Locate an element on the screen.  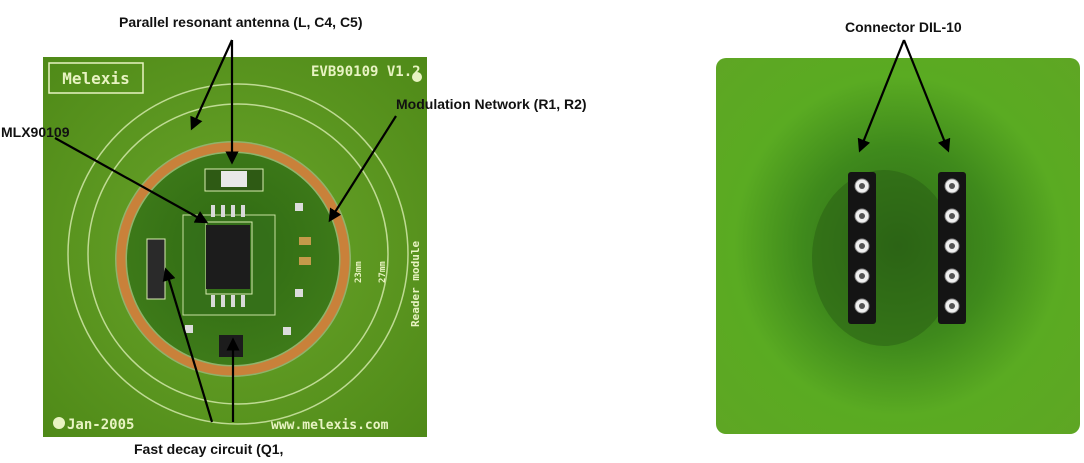
arrow-connector-right is located at coordinates (926, 96).